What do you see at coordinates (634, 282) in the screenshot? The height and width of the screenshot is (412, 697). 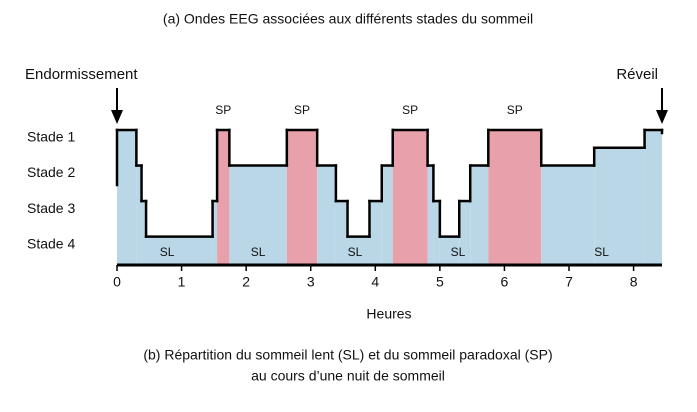 I see `x-tick-label: 8` at bounding box center [634, 282].